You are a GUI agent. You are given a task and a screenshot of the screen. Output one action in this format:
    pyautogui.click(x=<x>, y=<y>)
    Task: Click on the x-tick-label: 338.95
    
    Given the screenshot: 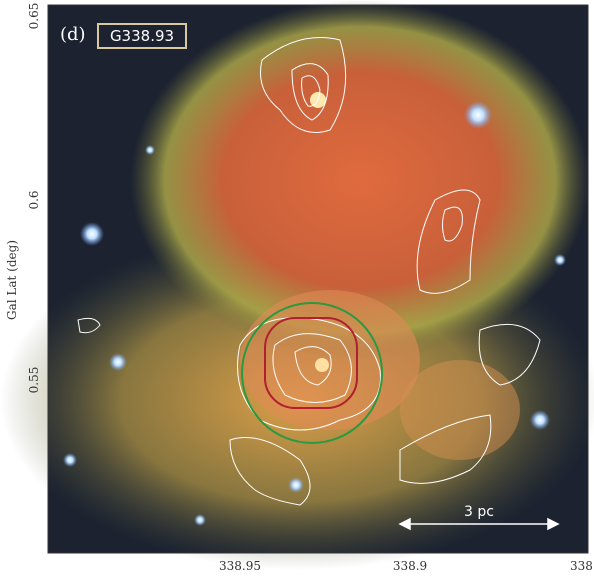 What is the action you would take?
    pyautogui.click(x=240, y=566)
    